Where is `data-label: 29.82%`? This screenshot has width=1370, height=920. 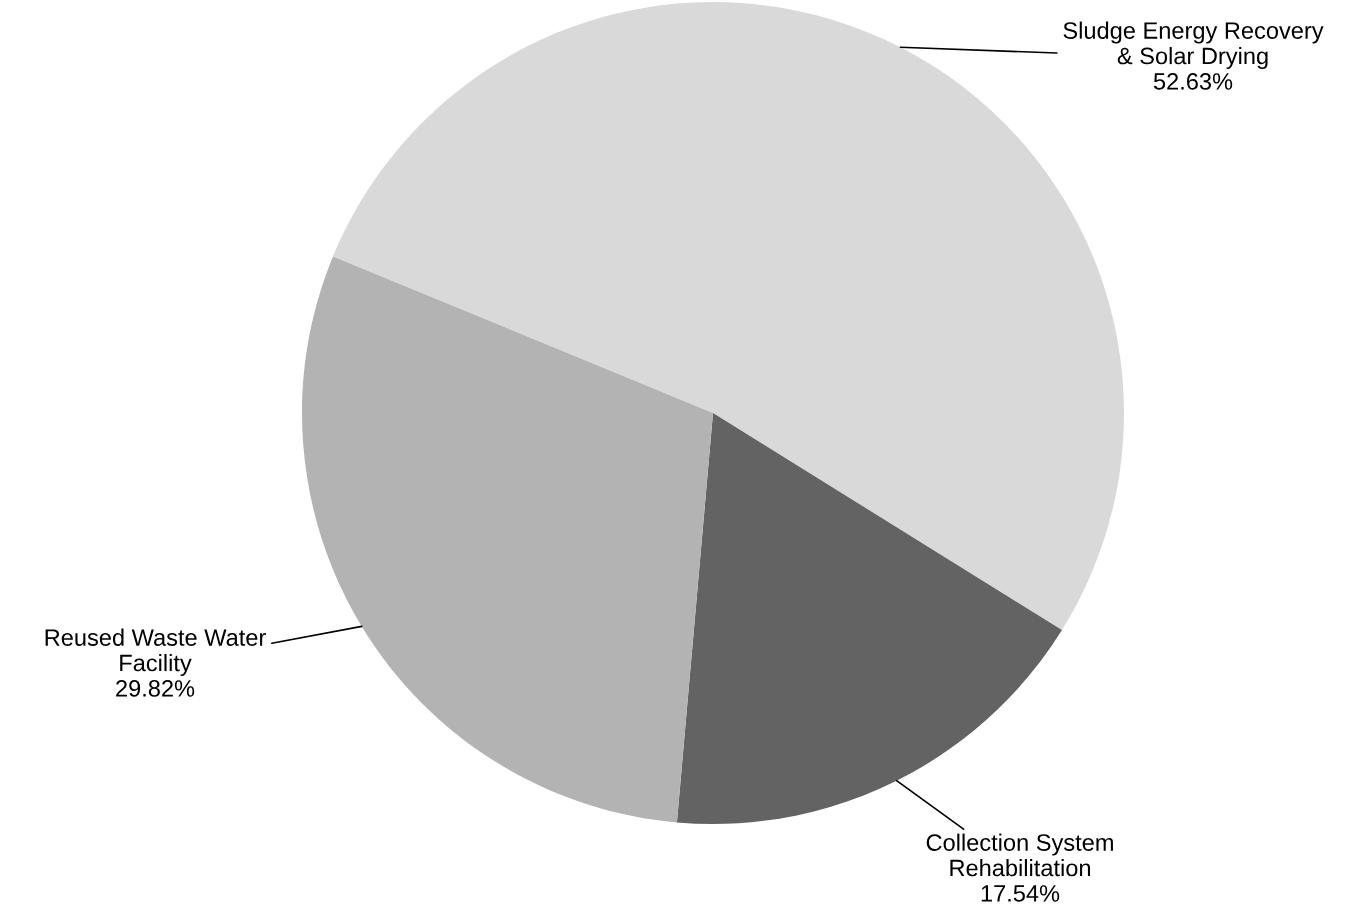
data-label: 29.82% is located at coordinates (155, 688).